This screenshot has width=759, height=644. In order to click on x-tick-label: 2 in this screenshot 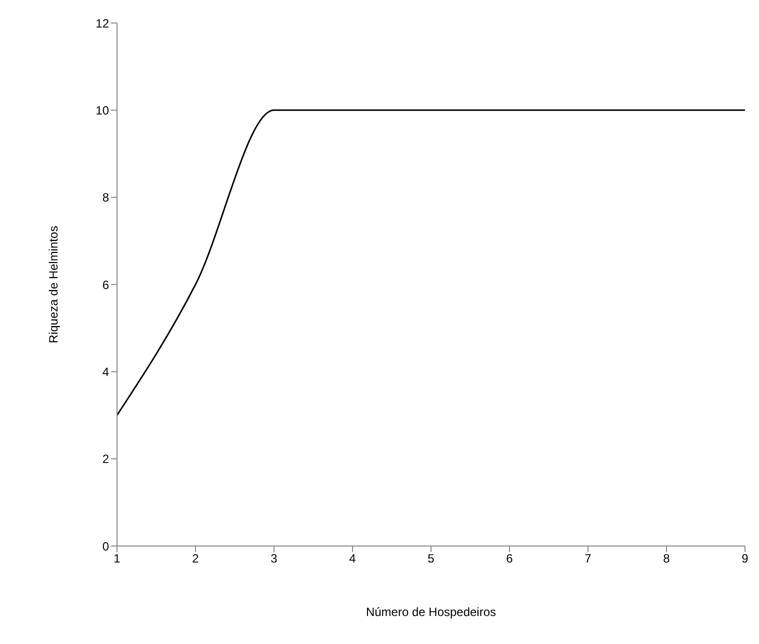, I will do `click(196, 559)`.